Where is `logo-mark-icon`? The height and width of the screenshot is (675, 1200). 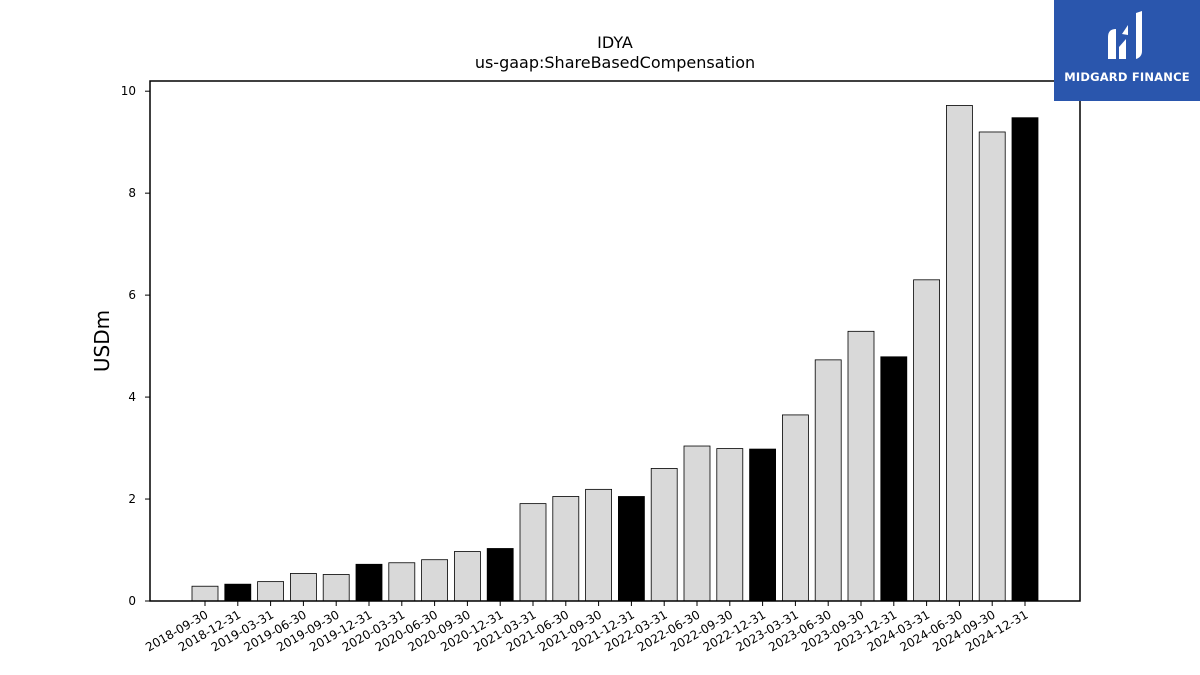 logo-mark-icon is located at coordinates (1125, 35).